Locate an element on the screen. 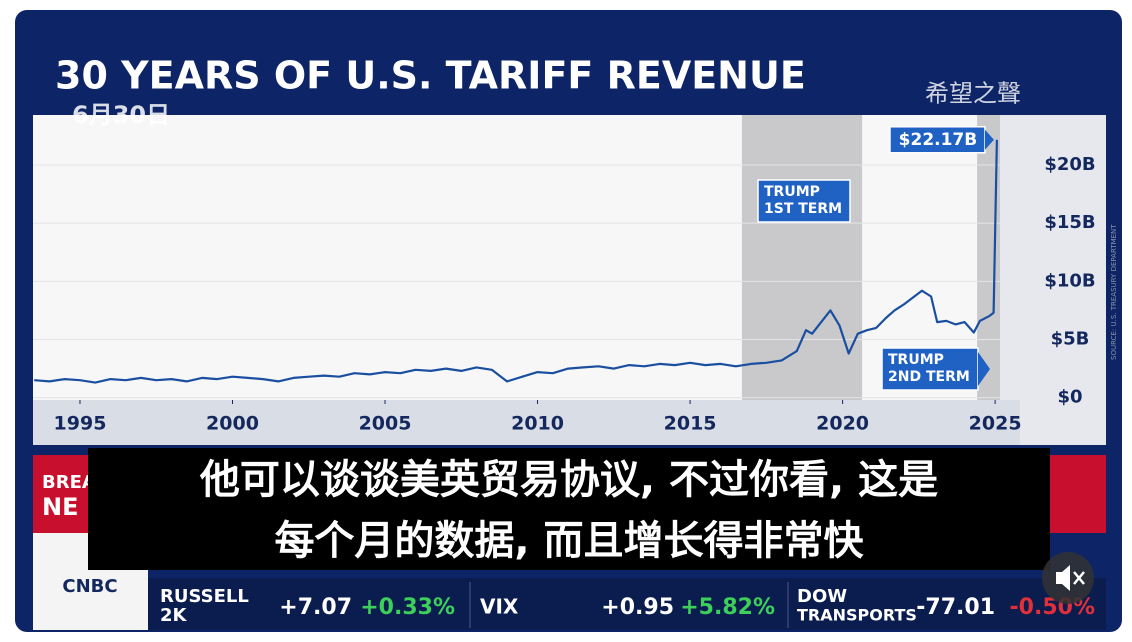 The image size is (1132, 642). x-tick-label: 1995 is located at coordinates (80, 424).